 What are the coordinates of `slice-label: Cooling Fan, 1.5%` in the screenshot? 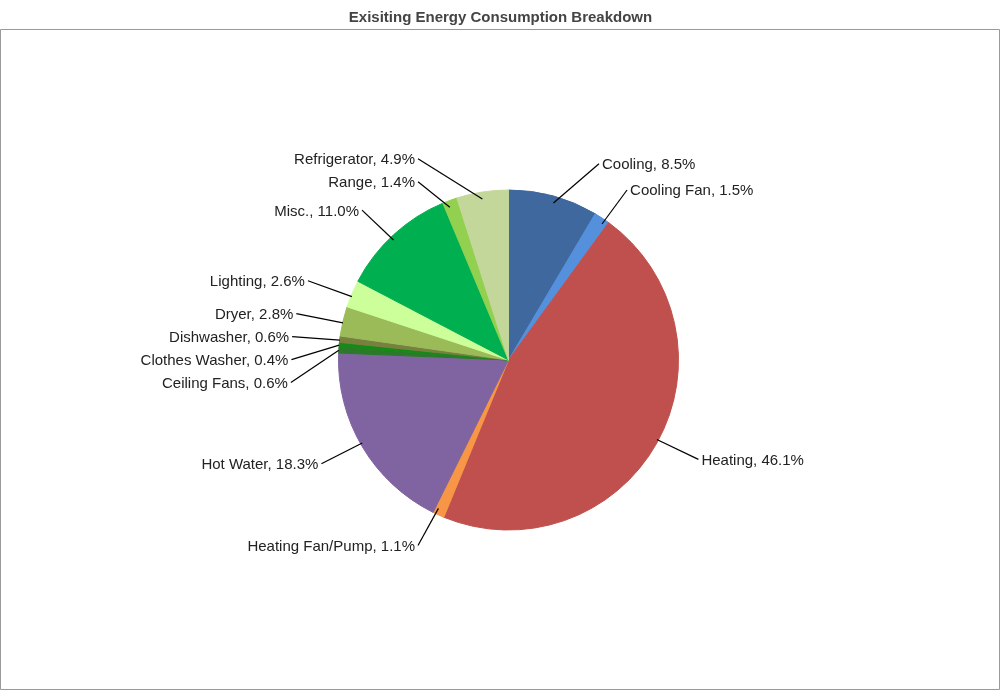 It's located at (692, 190).